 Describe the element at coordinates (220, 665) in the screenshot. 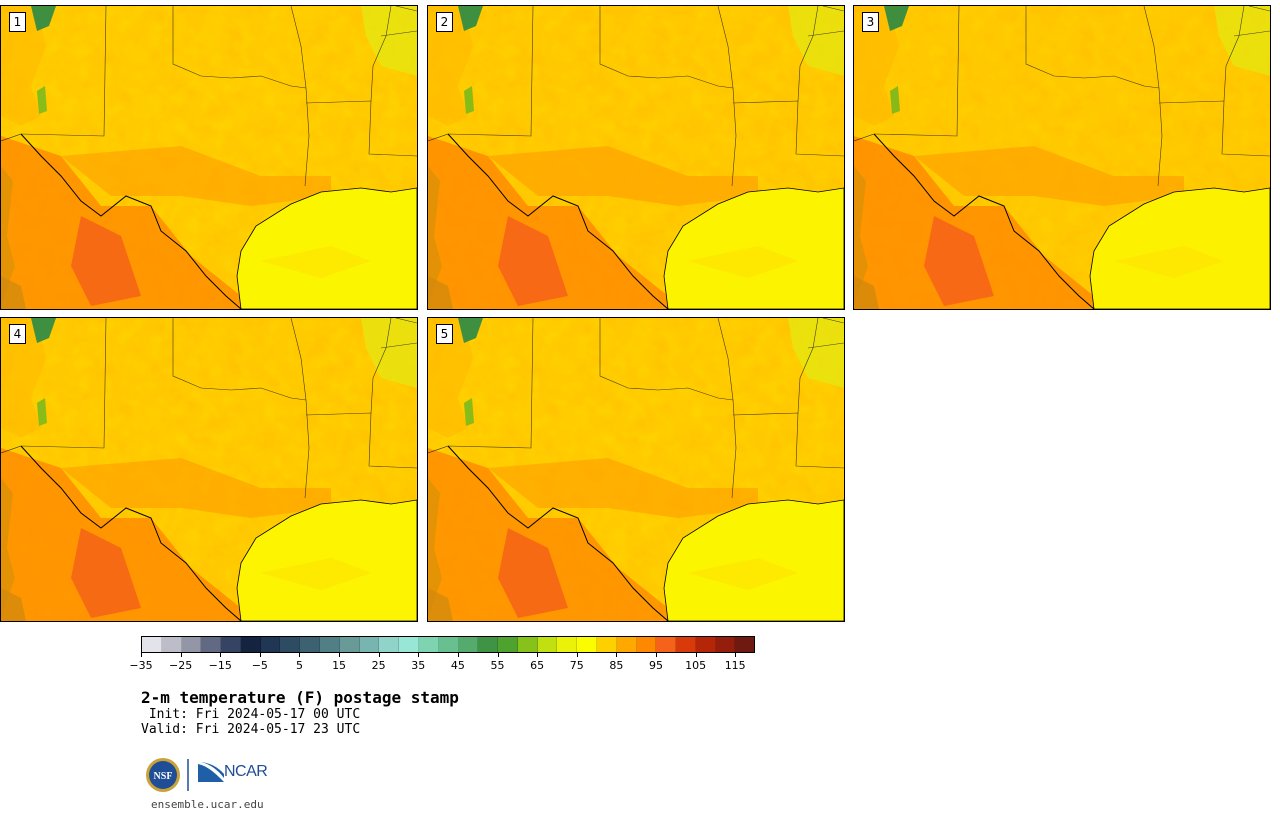

I see `colorbar-tick-label: −15` at that location.